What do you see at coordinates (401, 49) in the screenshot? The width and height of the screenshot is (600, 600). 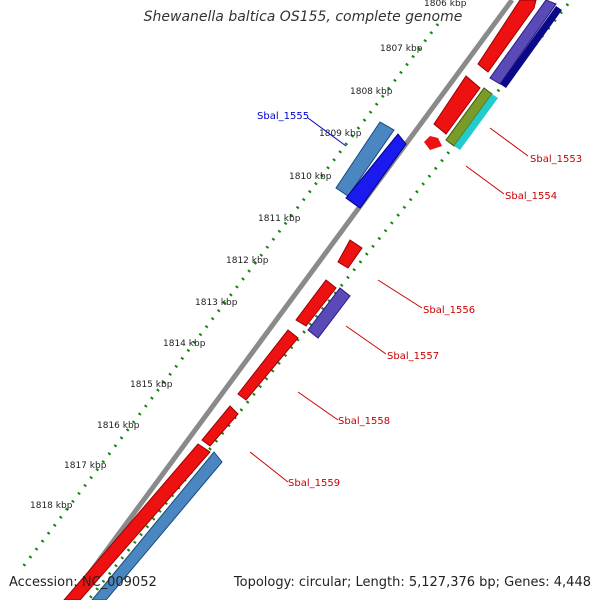 I see `tick-label: 1807 kbp` at bounding box center [401, 49].